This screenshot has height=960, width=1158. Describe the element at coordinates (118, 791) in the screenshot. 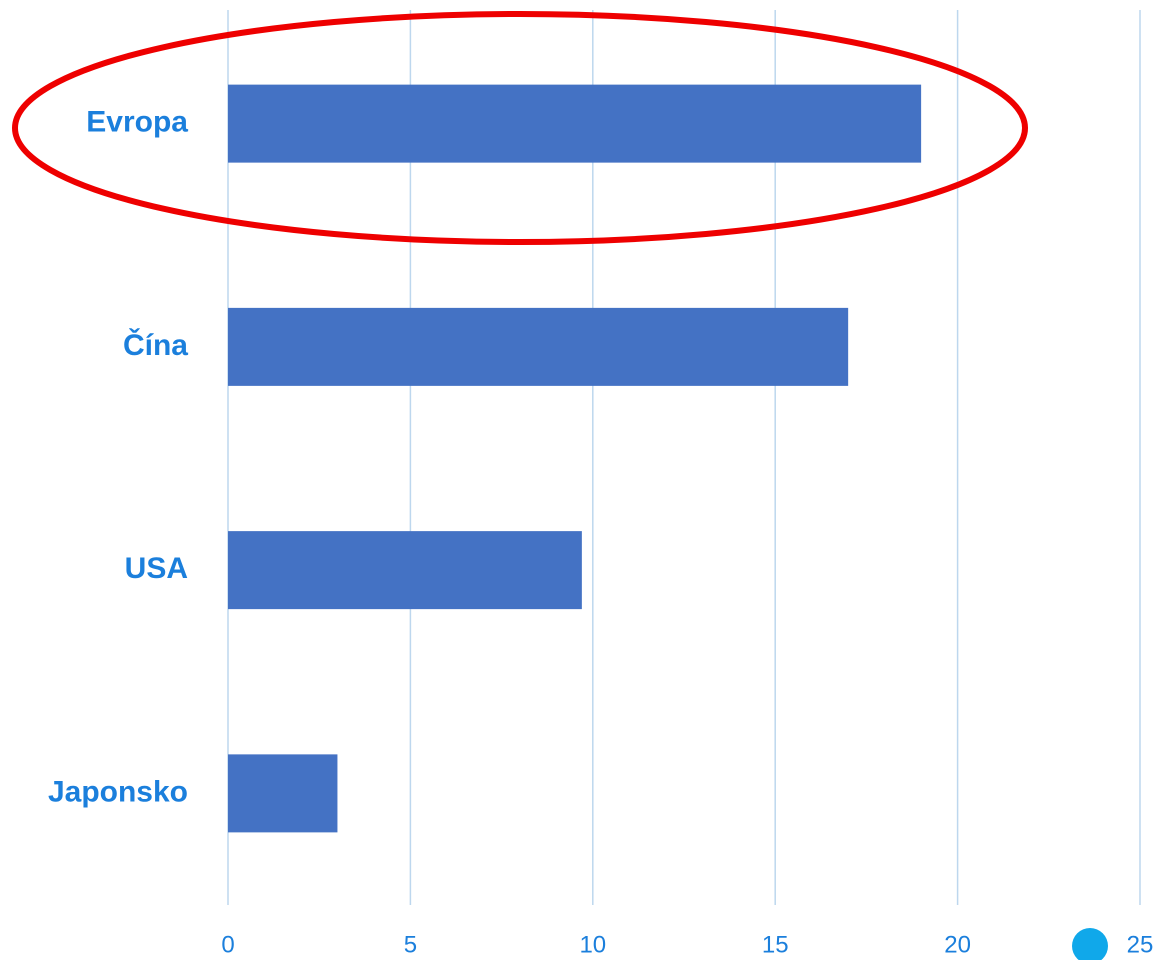

I see `y-tick-label: Japonsko` at that location.